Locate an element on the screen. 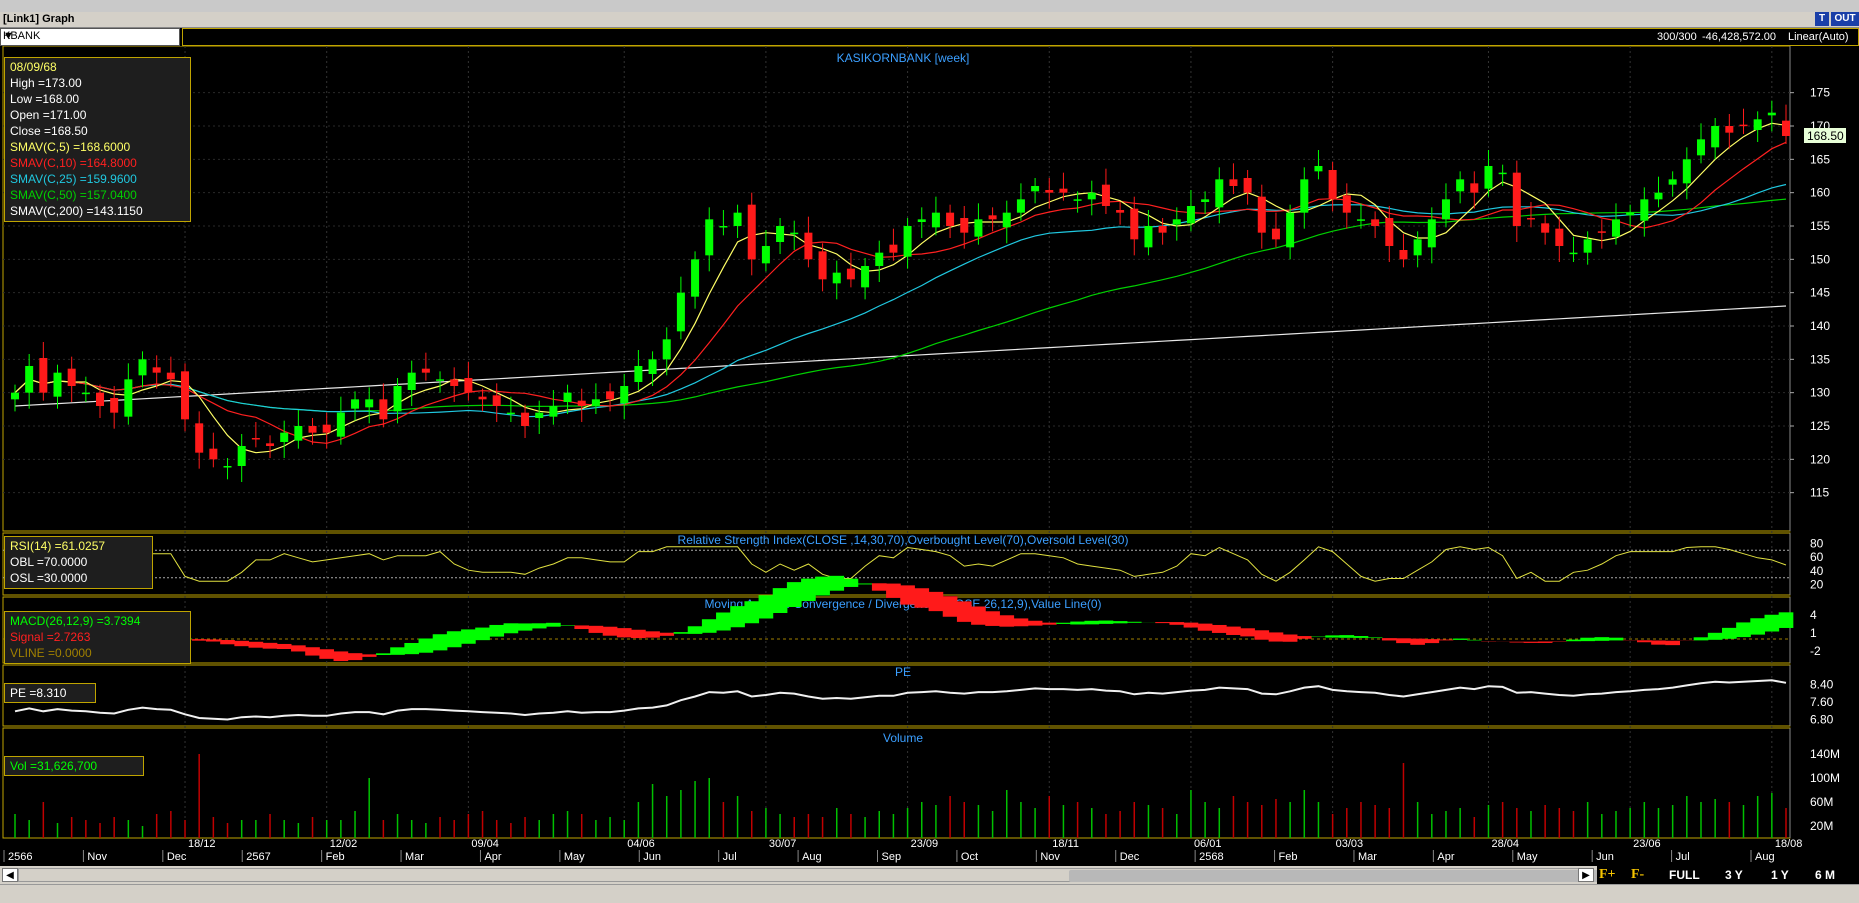 This screenshot has height=903, width=1859. period-full-button: FULL is located at coordinates (1684, 875).